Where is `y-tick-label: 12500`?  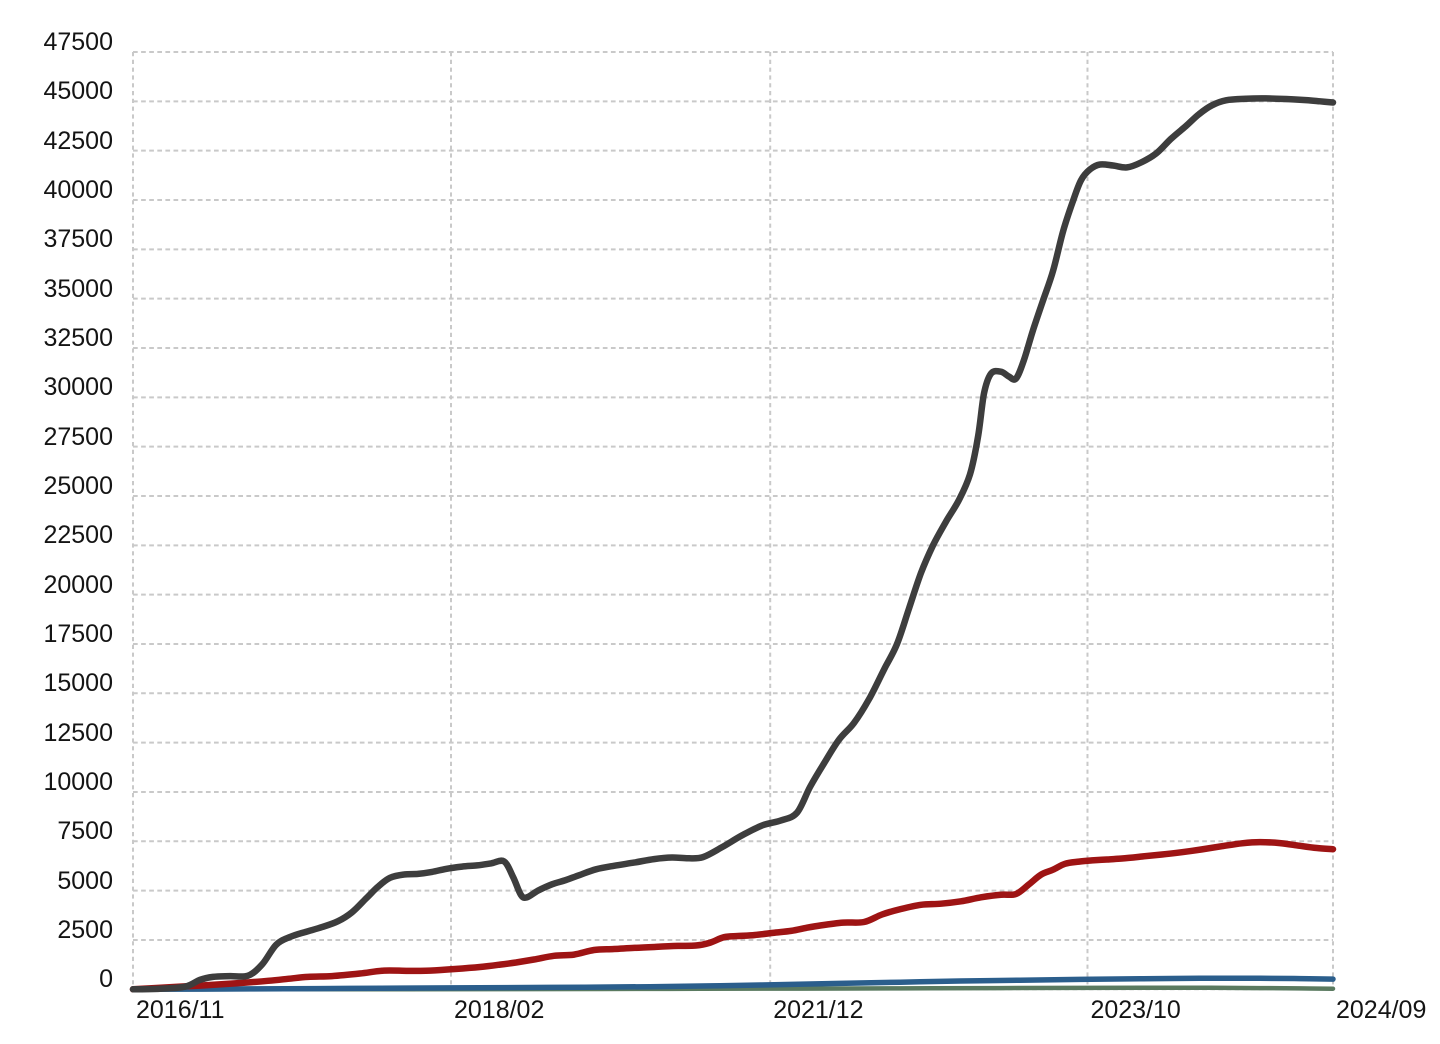 y-tick-label: 12500 is located at coordinates (78, 732).